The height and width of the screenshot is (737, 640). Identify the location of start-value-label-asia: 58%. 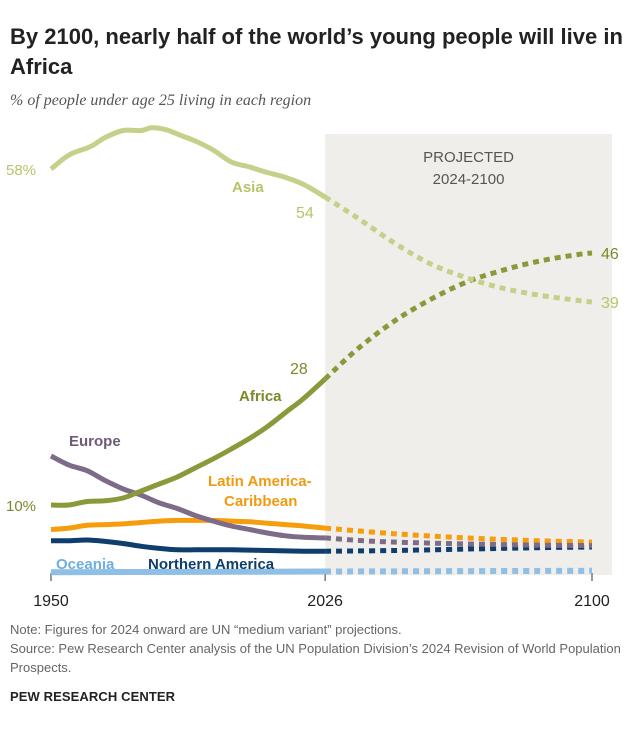
(21, 170).